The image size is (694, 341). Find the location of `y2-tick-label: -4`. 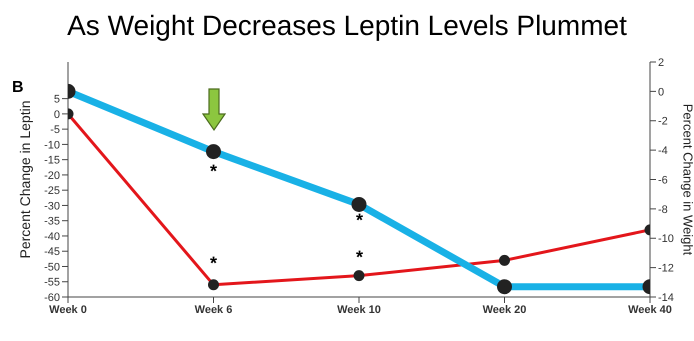

y2-tick-label: -4 is located at coordinates (663, 151).